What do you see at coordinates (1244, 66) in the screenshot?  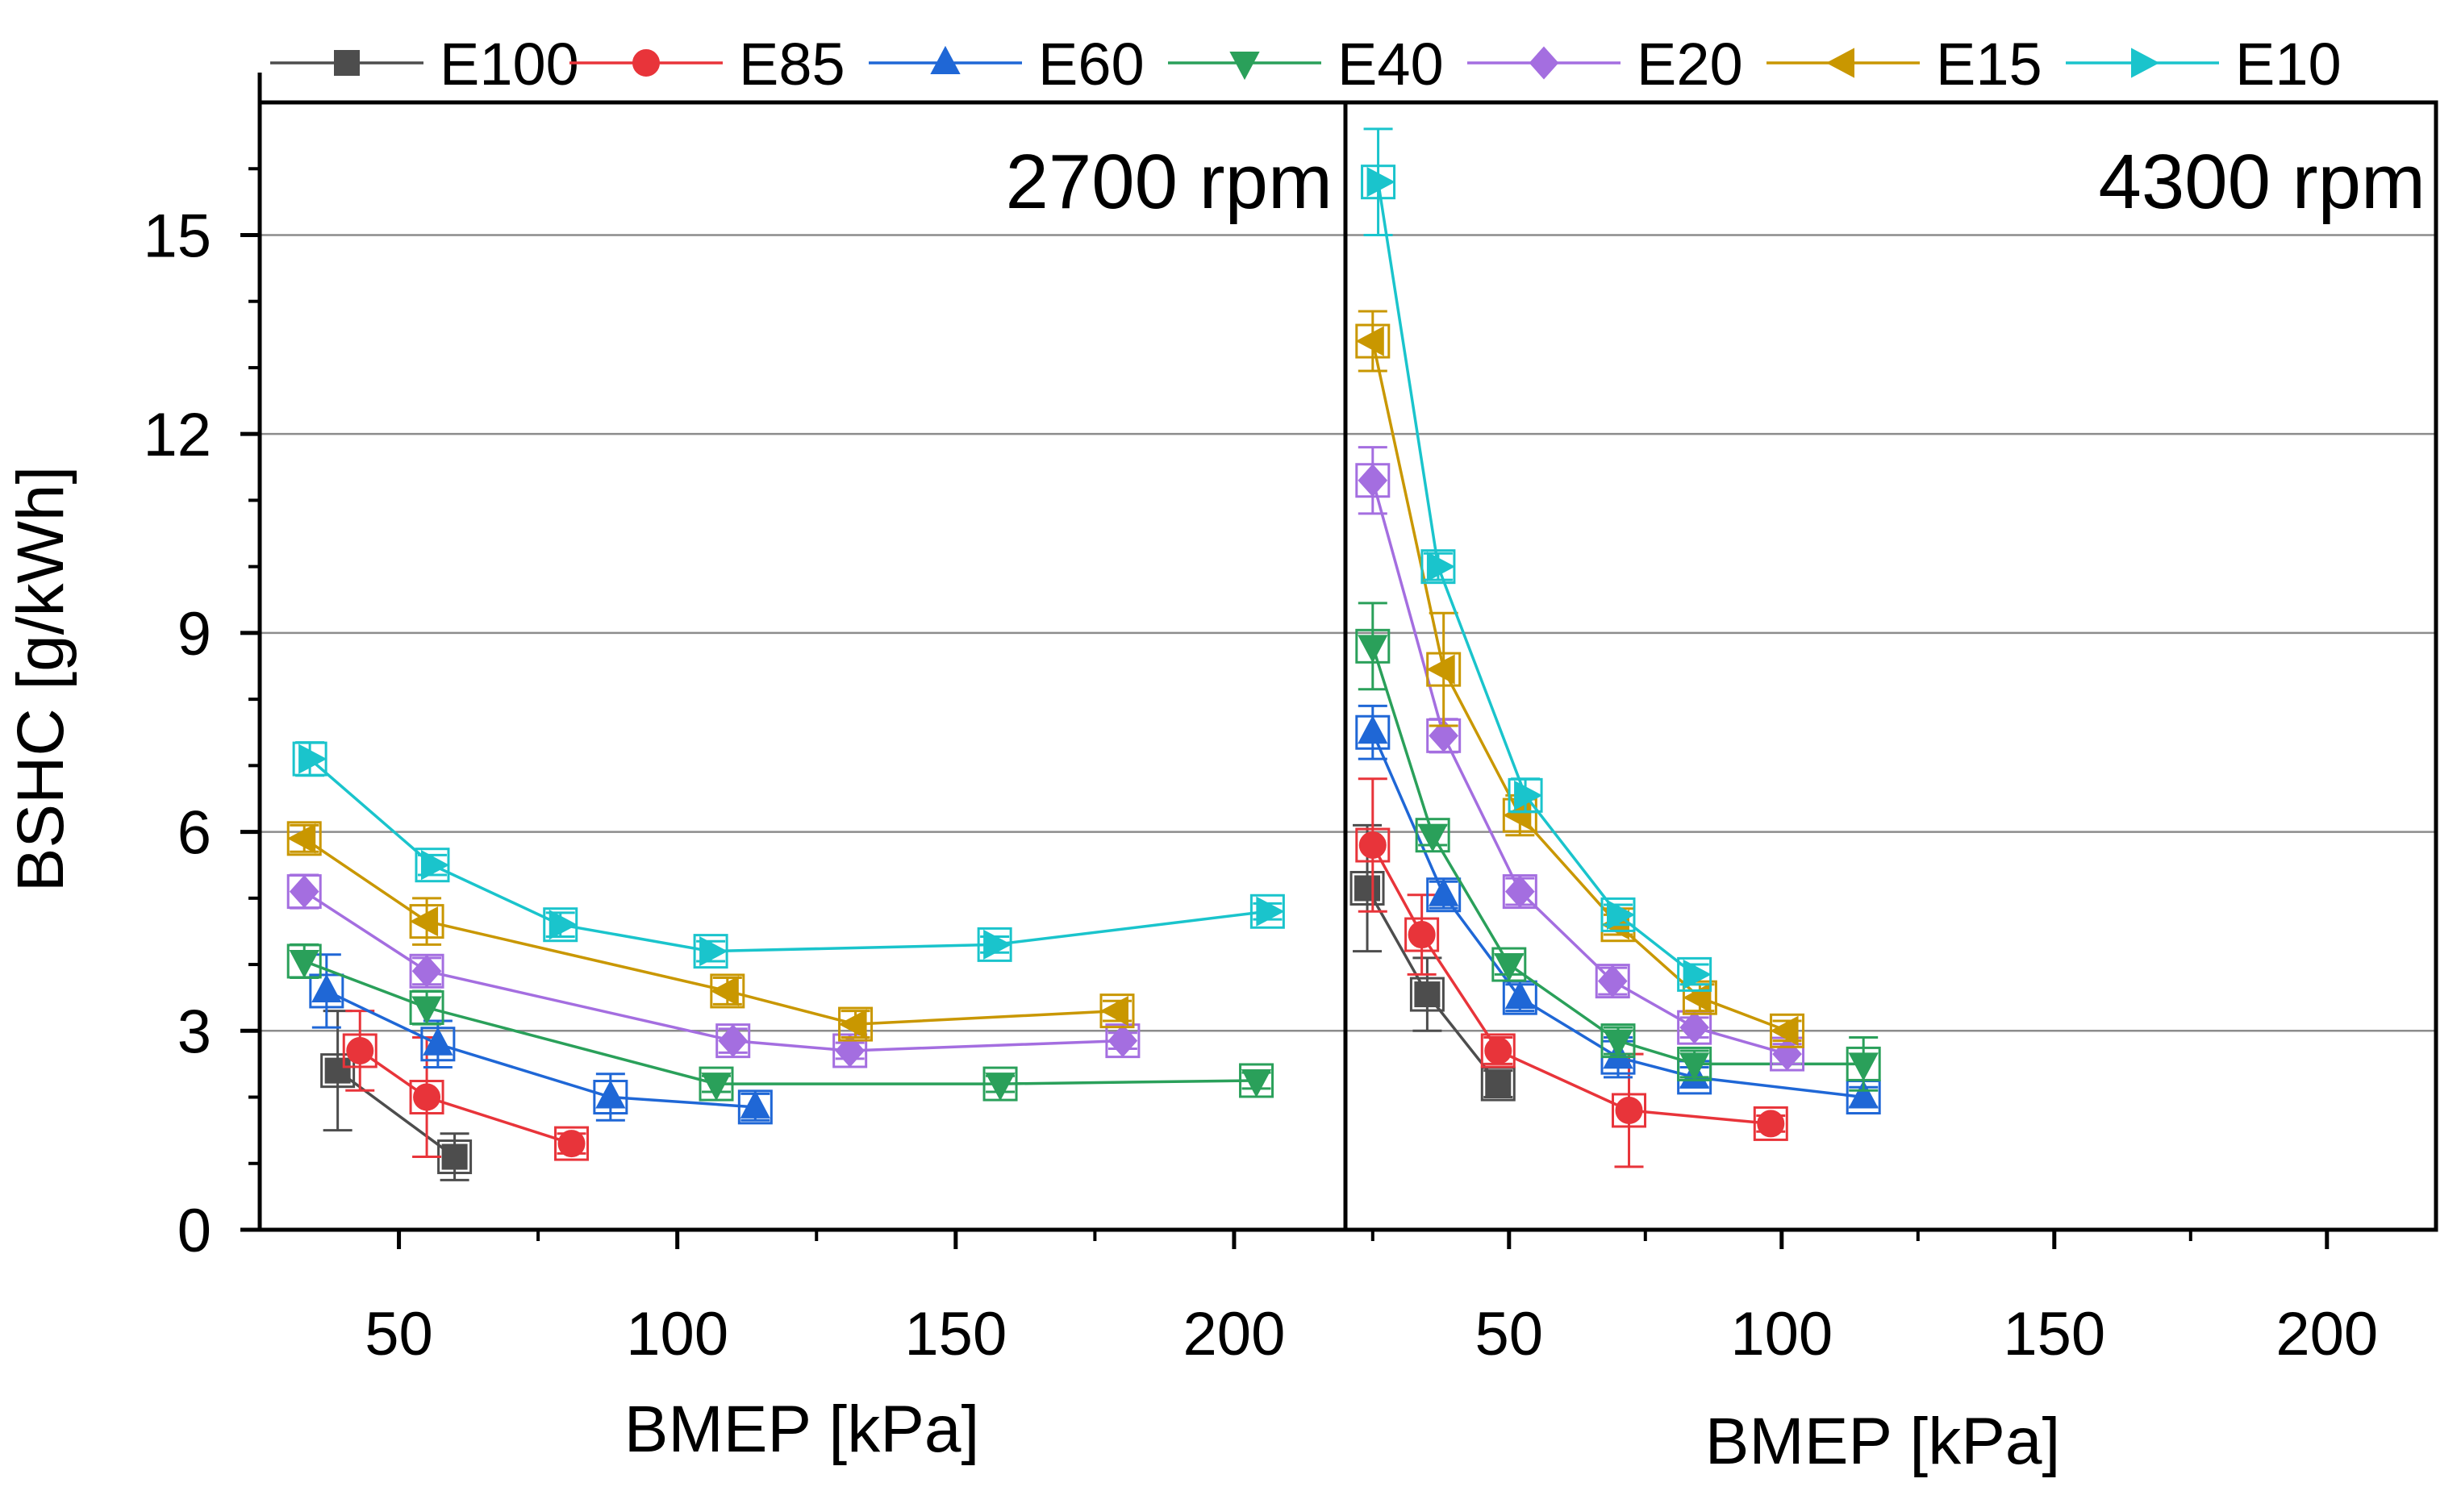 I see `legend-marker-e40` at bounding box center [1244, 66].